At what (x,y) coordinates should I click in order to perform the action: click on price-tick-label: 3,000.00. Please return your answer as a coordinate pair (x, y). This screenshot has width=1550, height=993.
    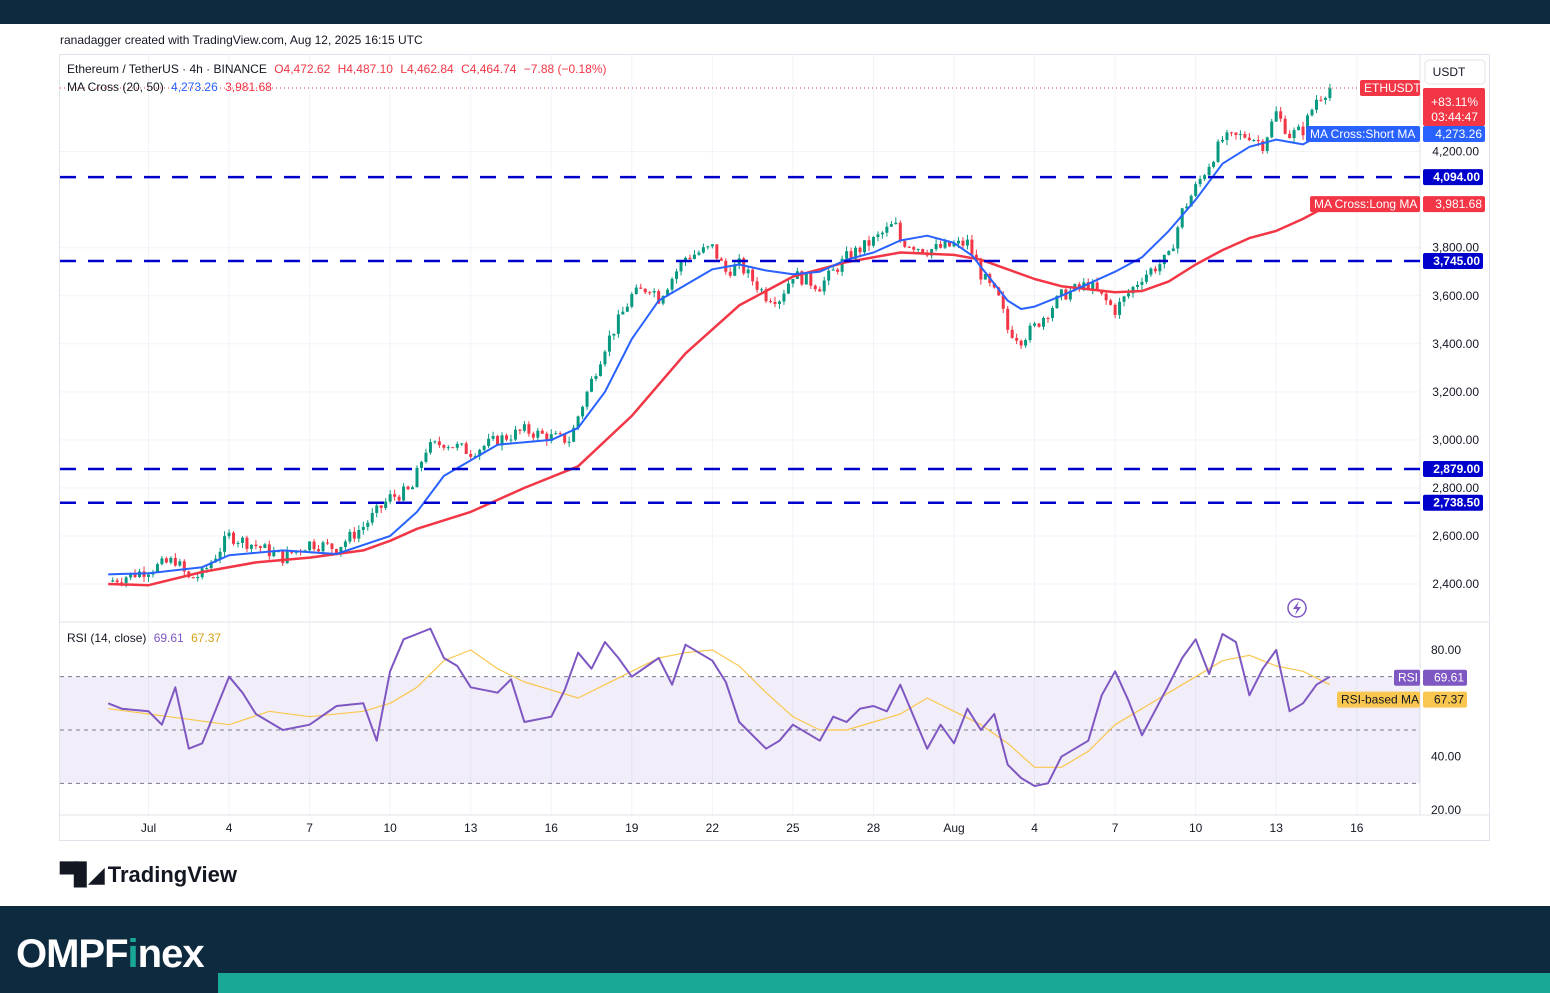
    Looking at the image, I should click on (1455, 440).